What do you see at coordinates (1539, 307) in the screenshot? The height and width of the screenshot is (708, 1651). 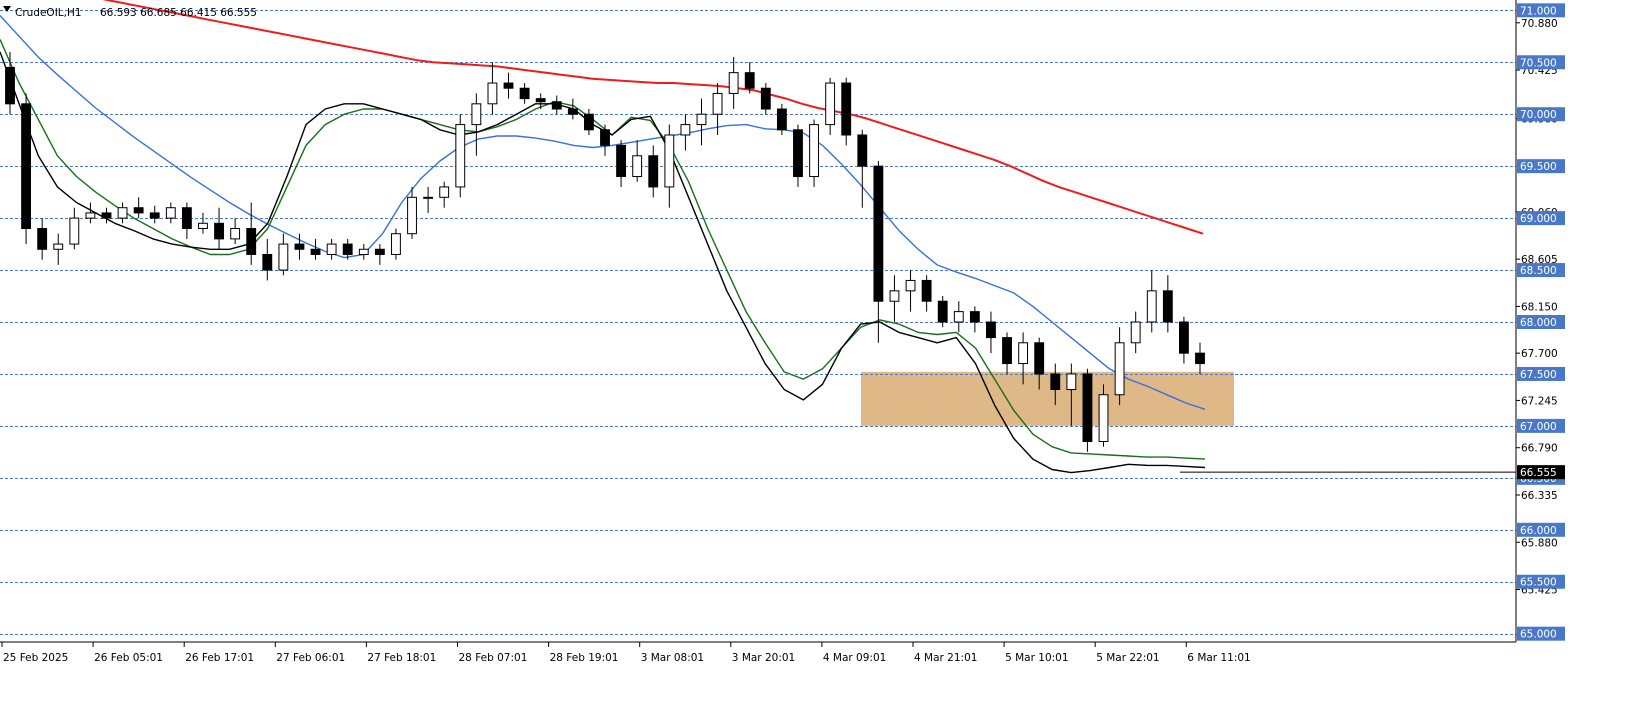 I see `price-tick-label: 68.150` at bounding box center [1539, 307].